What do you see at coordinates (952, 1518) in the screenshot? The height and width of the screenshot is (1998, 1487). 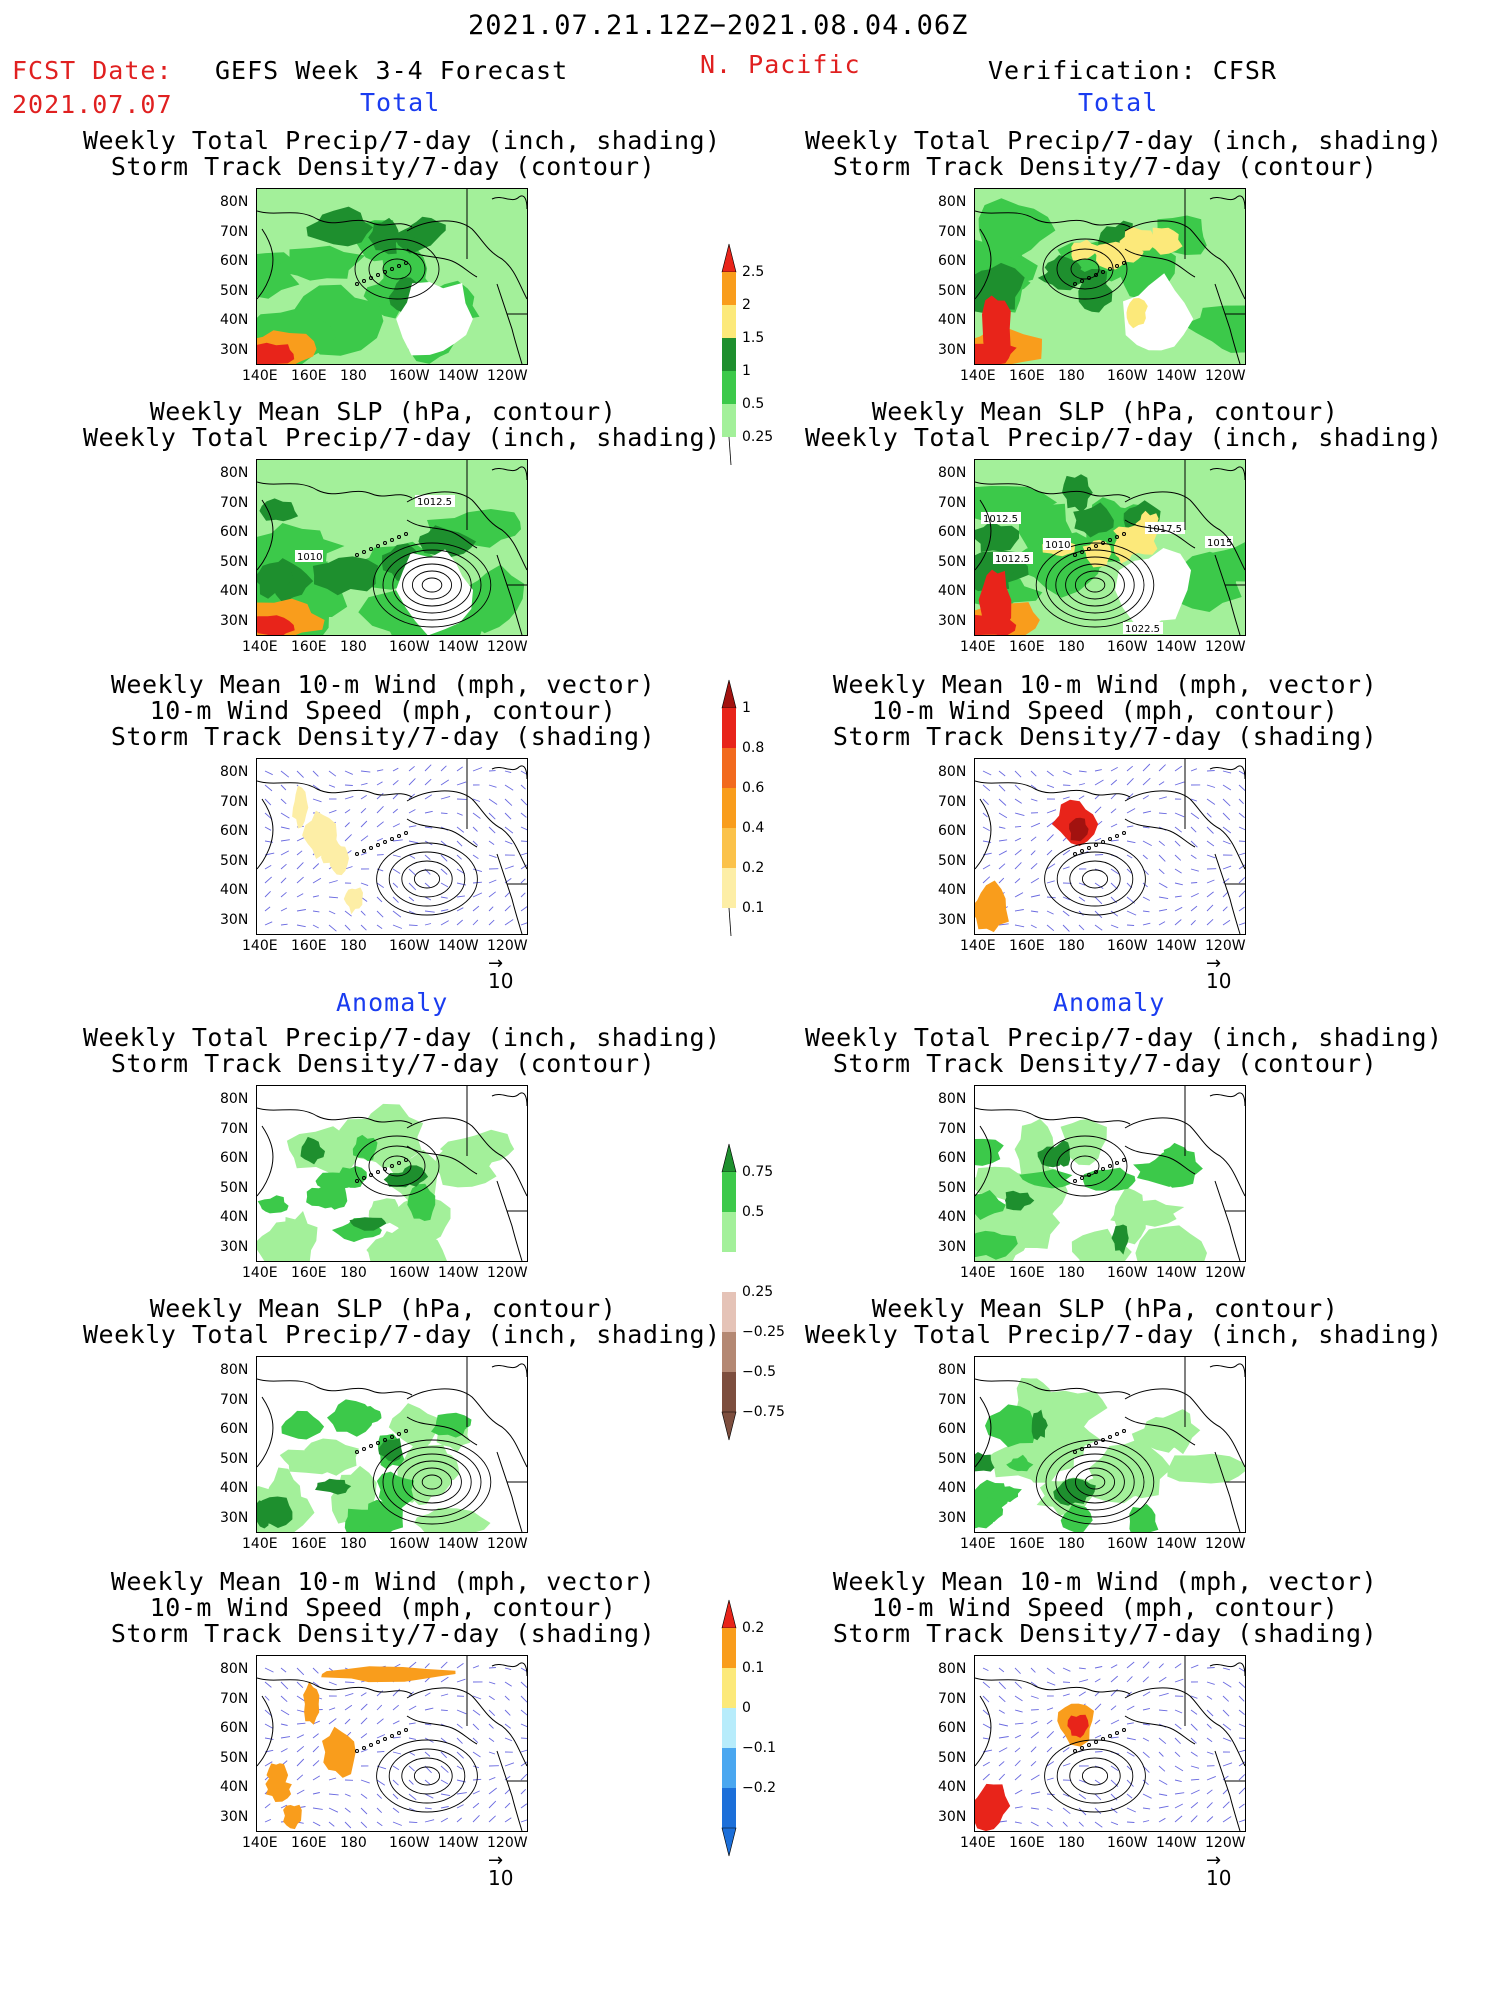 I see `lat-label: 30N` at bounding box center [952, 1518].